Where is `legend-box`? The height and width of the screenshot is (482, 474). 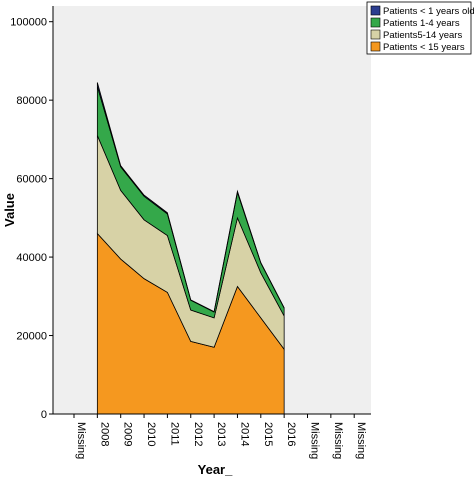 legend-box is located at coordinates (419, 28).